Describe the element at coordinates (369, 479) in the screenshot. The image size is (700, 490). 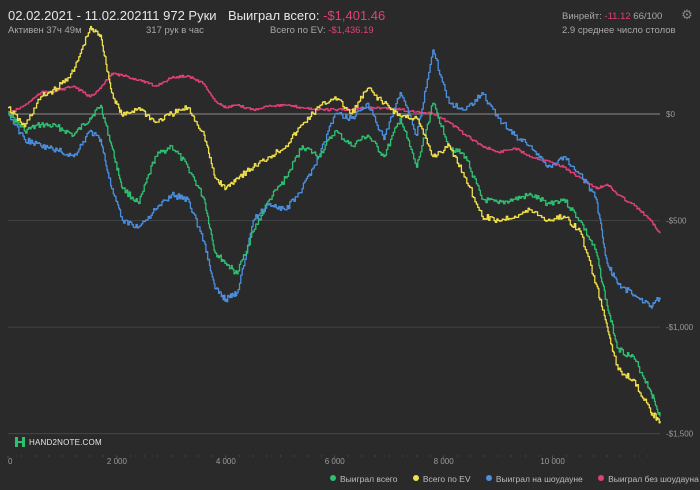
I see `legend-label-won: Выиграл всего` at that location.